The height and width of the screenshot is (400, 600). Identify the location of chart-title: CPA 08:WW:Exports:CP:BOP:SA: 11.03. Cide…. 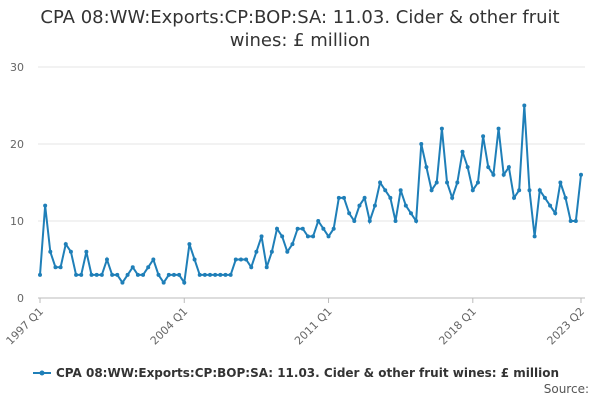
(300, 29).